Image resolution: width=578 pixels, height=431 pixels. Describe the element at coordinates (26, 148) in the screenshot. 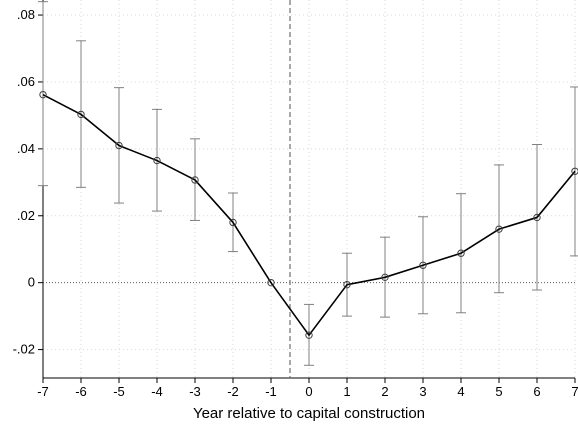

I see `y-tick-label: .04` at that location.